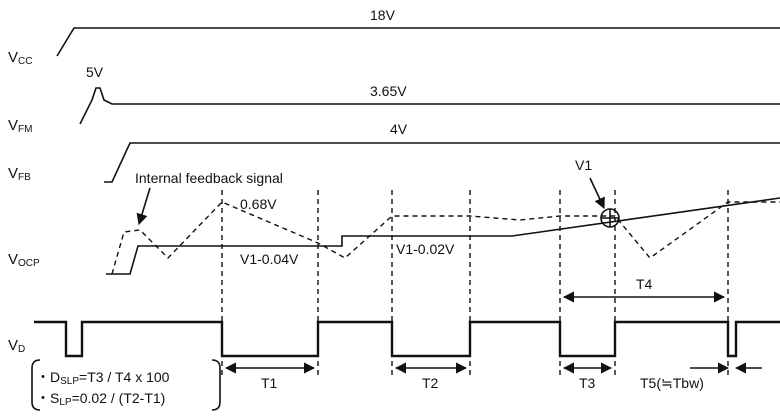 This screenshot has height=418, width=780. I want to click on t5-label: T5(≒Tbw), so click(672, 383).